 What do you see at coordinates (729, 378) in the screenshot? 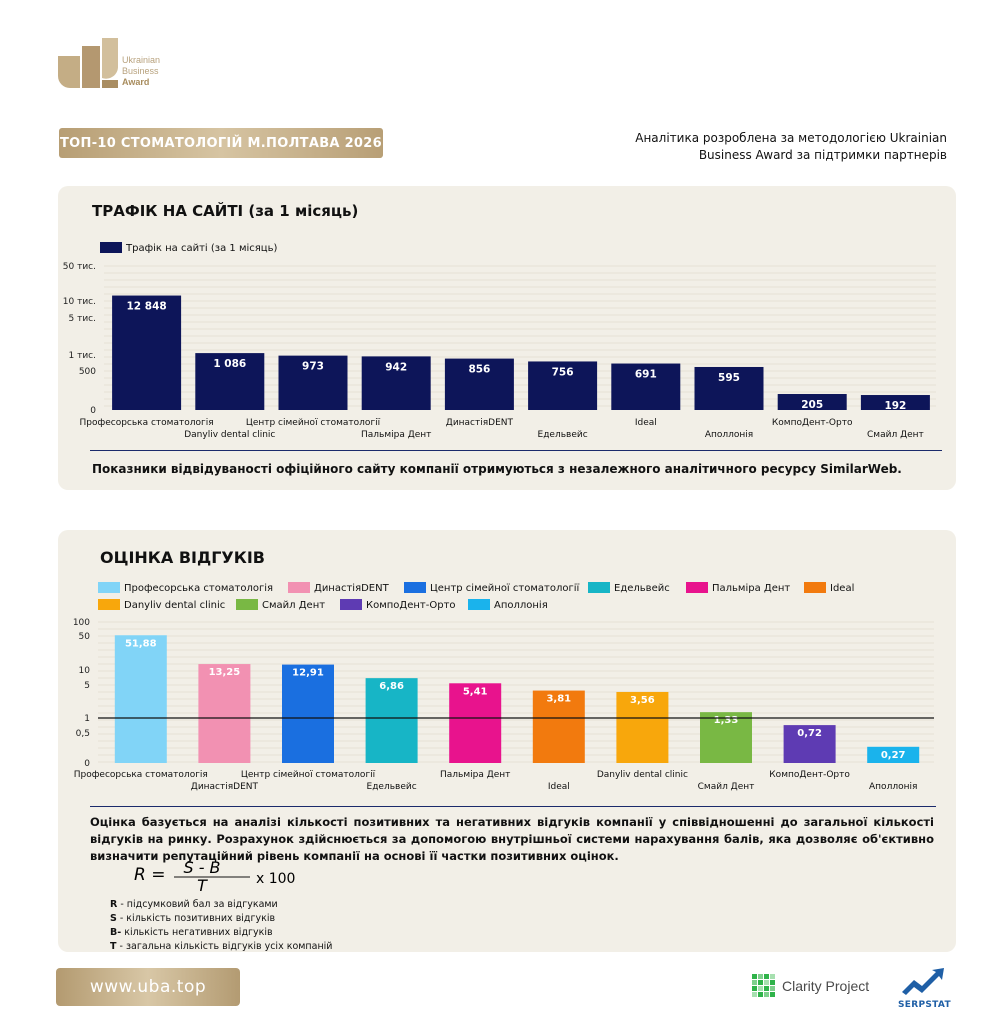
I see `data-label: 595` at bounding box center [729, 378].